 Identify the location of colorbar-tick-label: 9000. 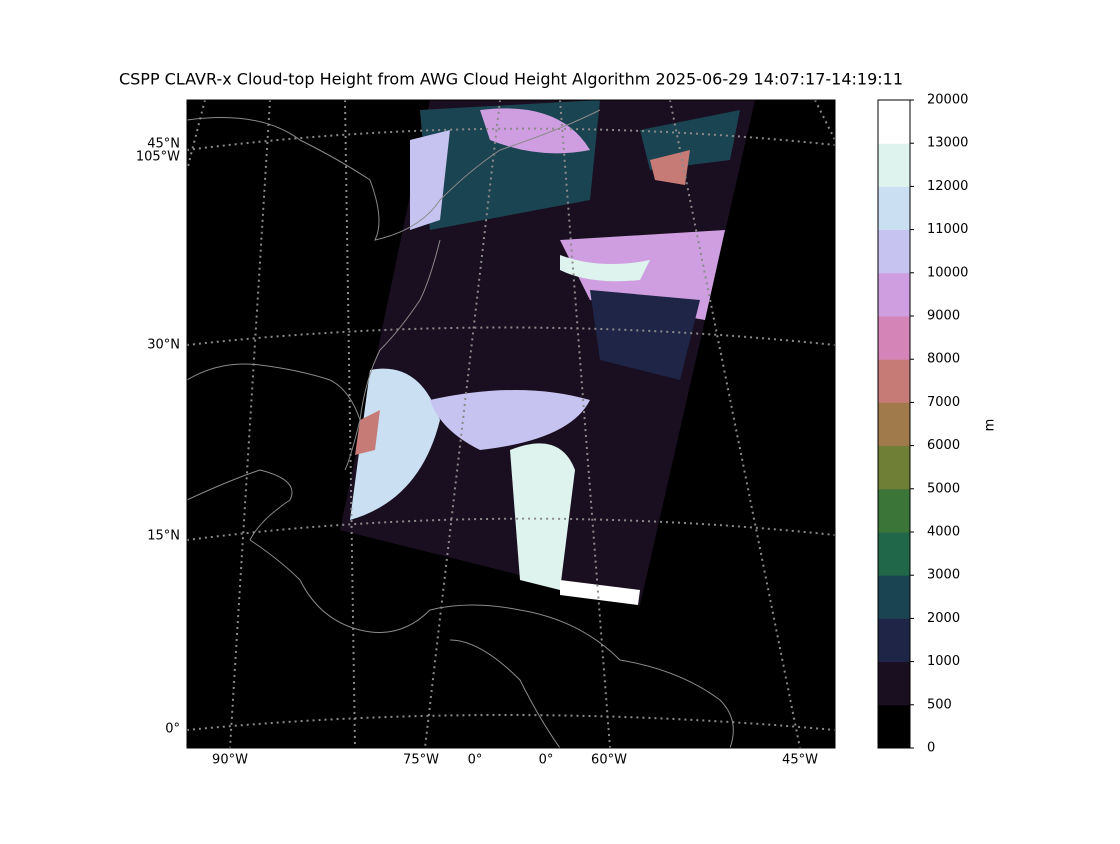
(943, 316).